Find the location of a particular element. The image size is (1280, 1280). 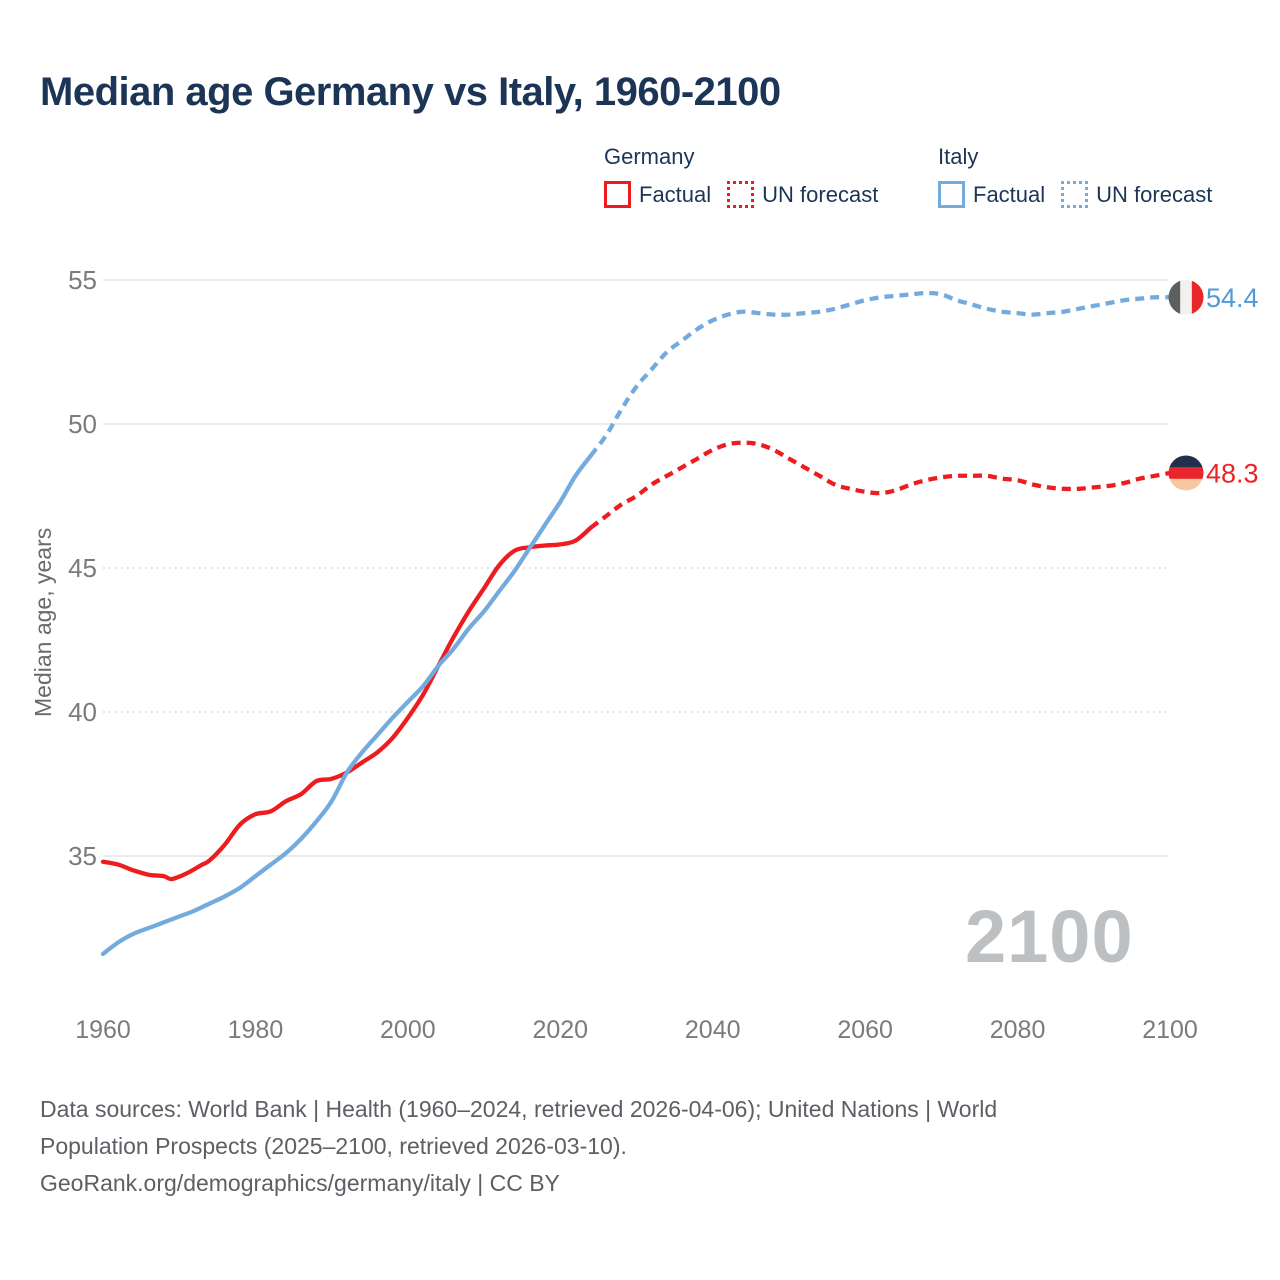

legend-row-germany: Factual UN forecast is located at coordinates (749, 194).